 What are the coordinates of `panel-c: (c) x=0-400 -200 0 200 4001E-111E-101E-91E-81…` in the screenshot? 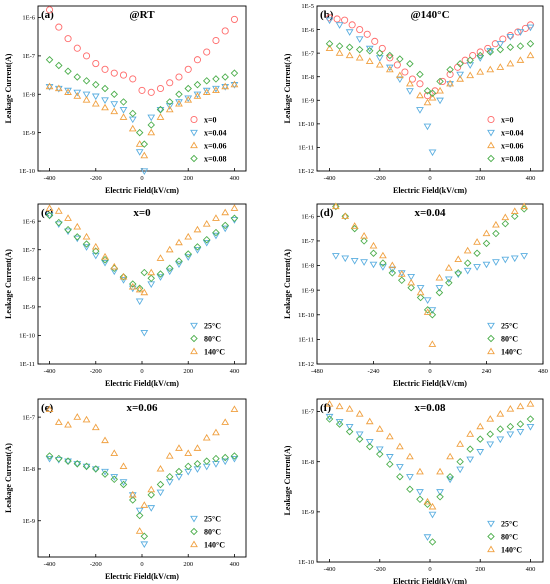 It's located at (125, 295).